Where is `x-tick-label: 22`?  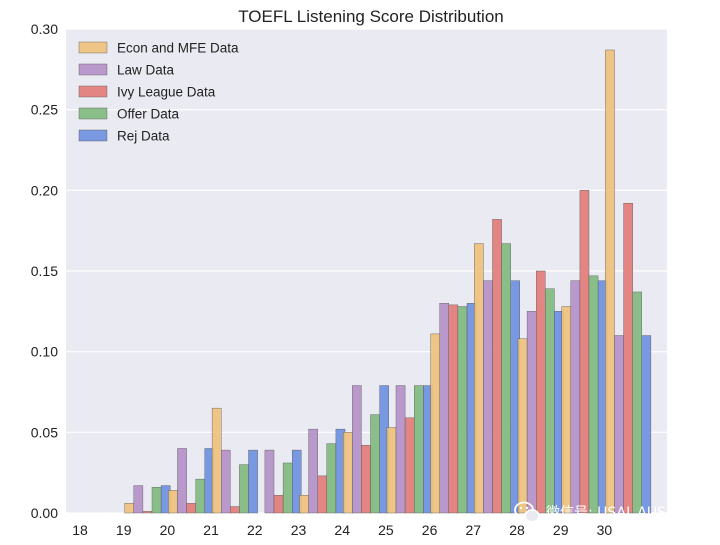
x-tick-label: 22 is located at coordinates (255, 530).